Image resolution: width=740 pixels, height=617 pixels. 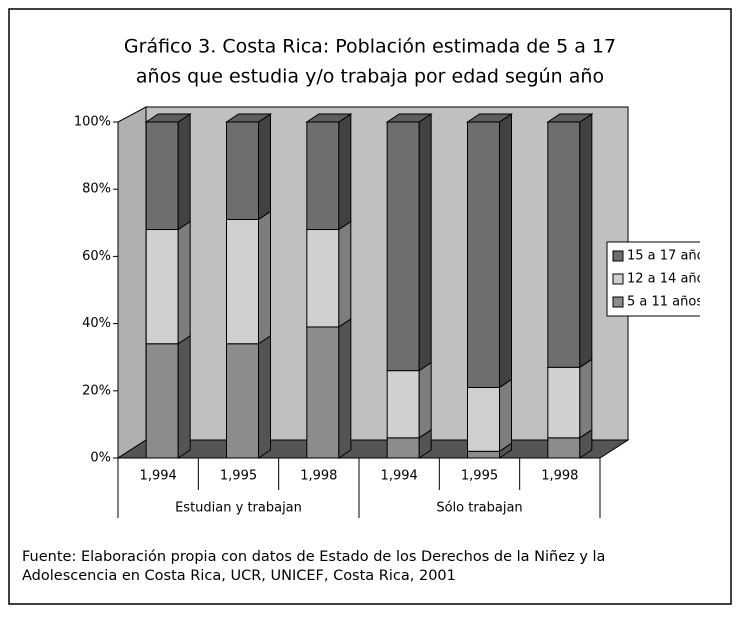 What do you see at coordinates (238, 508) in the screenshot?
I see `group-label: Estudian y trabajan` at bounding box center [238, 508].